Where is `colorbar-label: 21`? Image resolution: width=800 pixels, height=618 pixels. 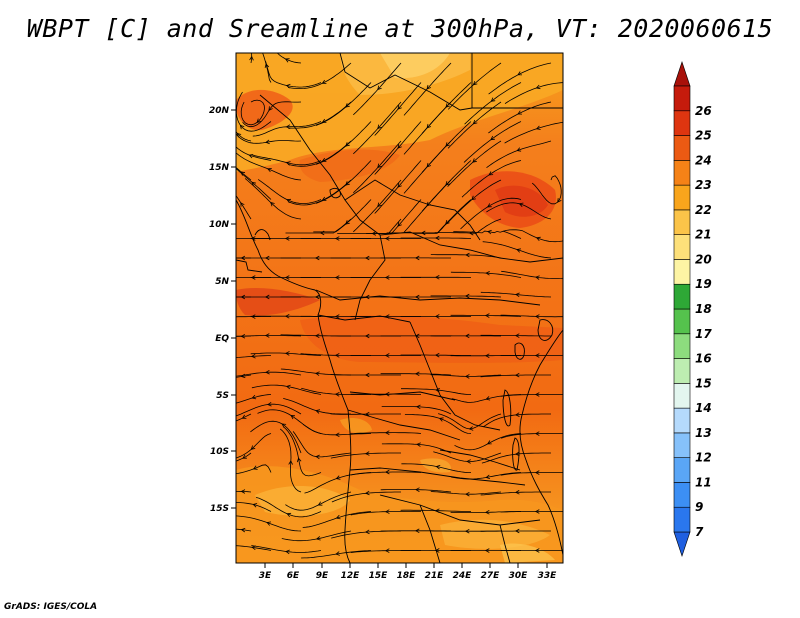 colorbar-label: 21 is located at coordinates (703, 235).